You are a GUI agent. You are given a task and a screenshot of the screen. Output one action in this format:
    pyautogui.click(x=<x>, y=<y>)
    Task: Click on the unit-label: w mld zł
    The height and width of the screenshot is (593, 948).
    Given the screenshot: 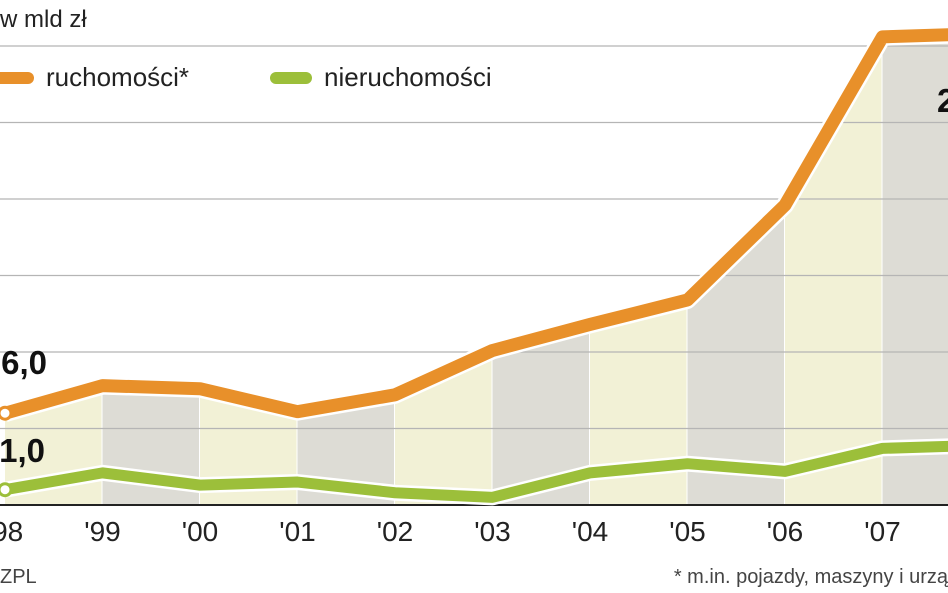 What is the action you would take?
    pyautogui.click(x=43, y=19)
    